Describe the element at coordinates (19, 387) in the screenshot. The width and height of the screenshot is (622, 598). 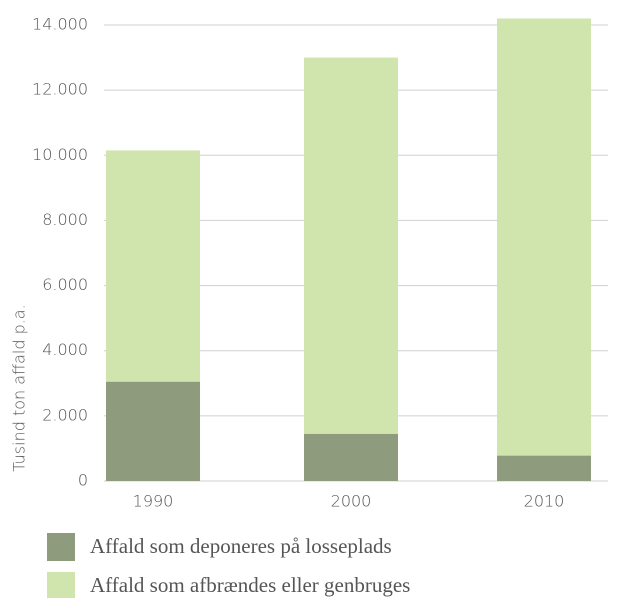
I see `y-axis-label: Tusind ton affald p.a.` at that location.